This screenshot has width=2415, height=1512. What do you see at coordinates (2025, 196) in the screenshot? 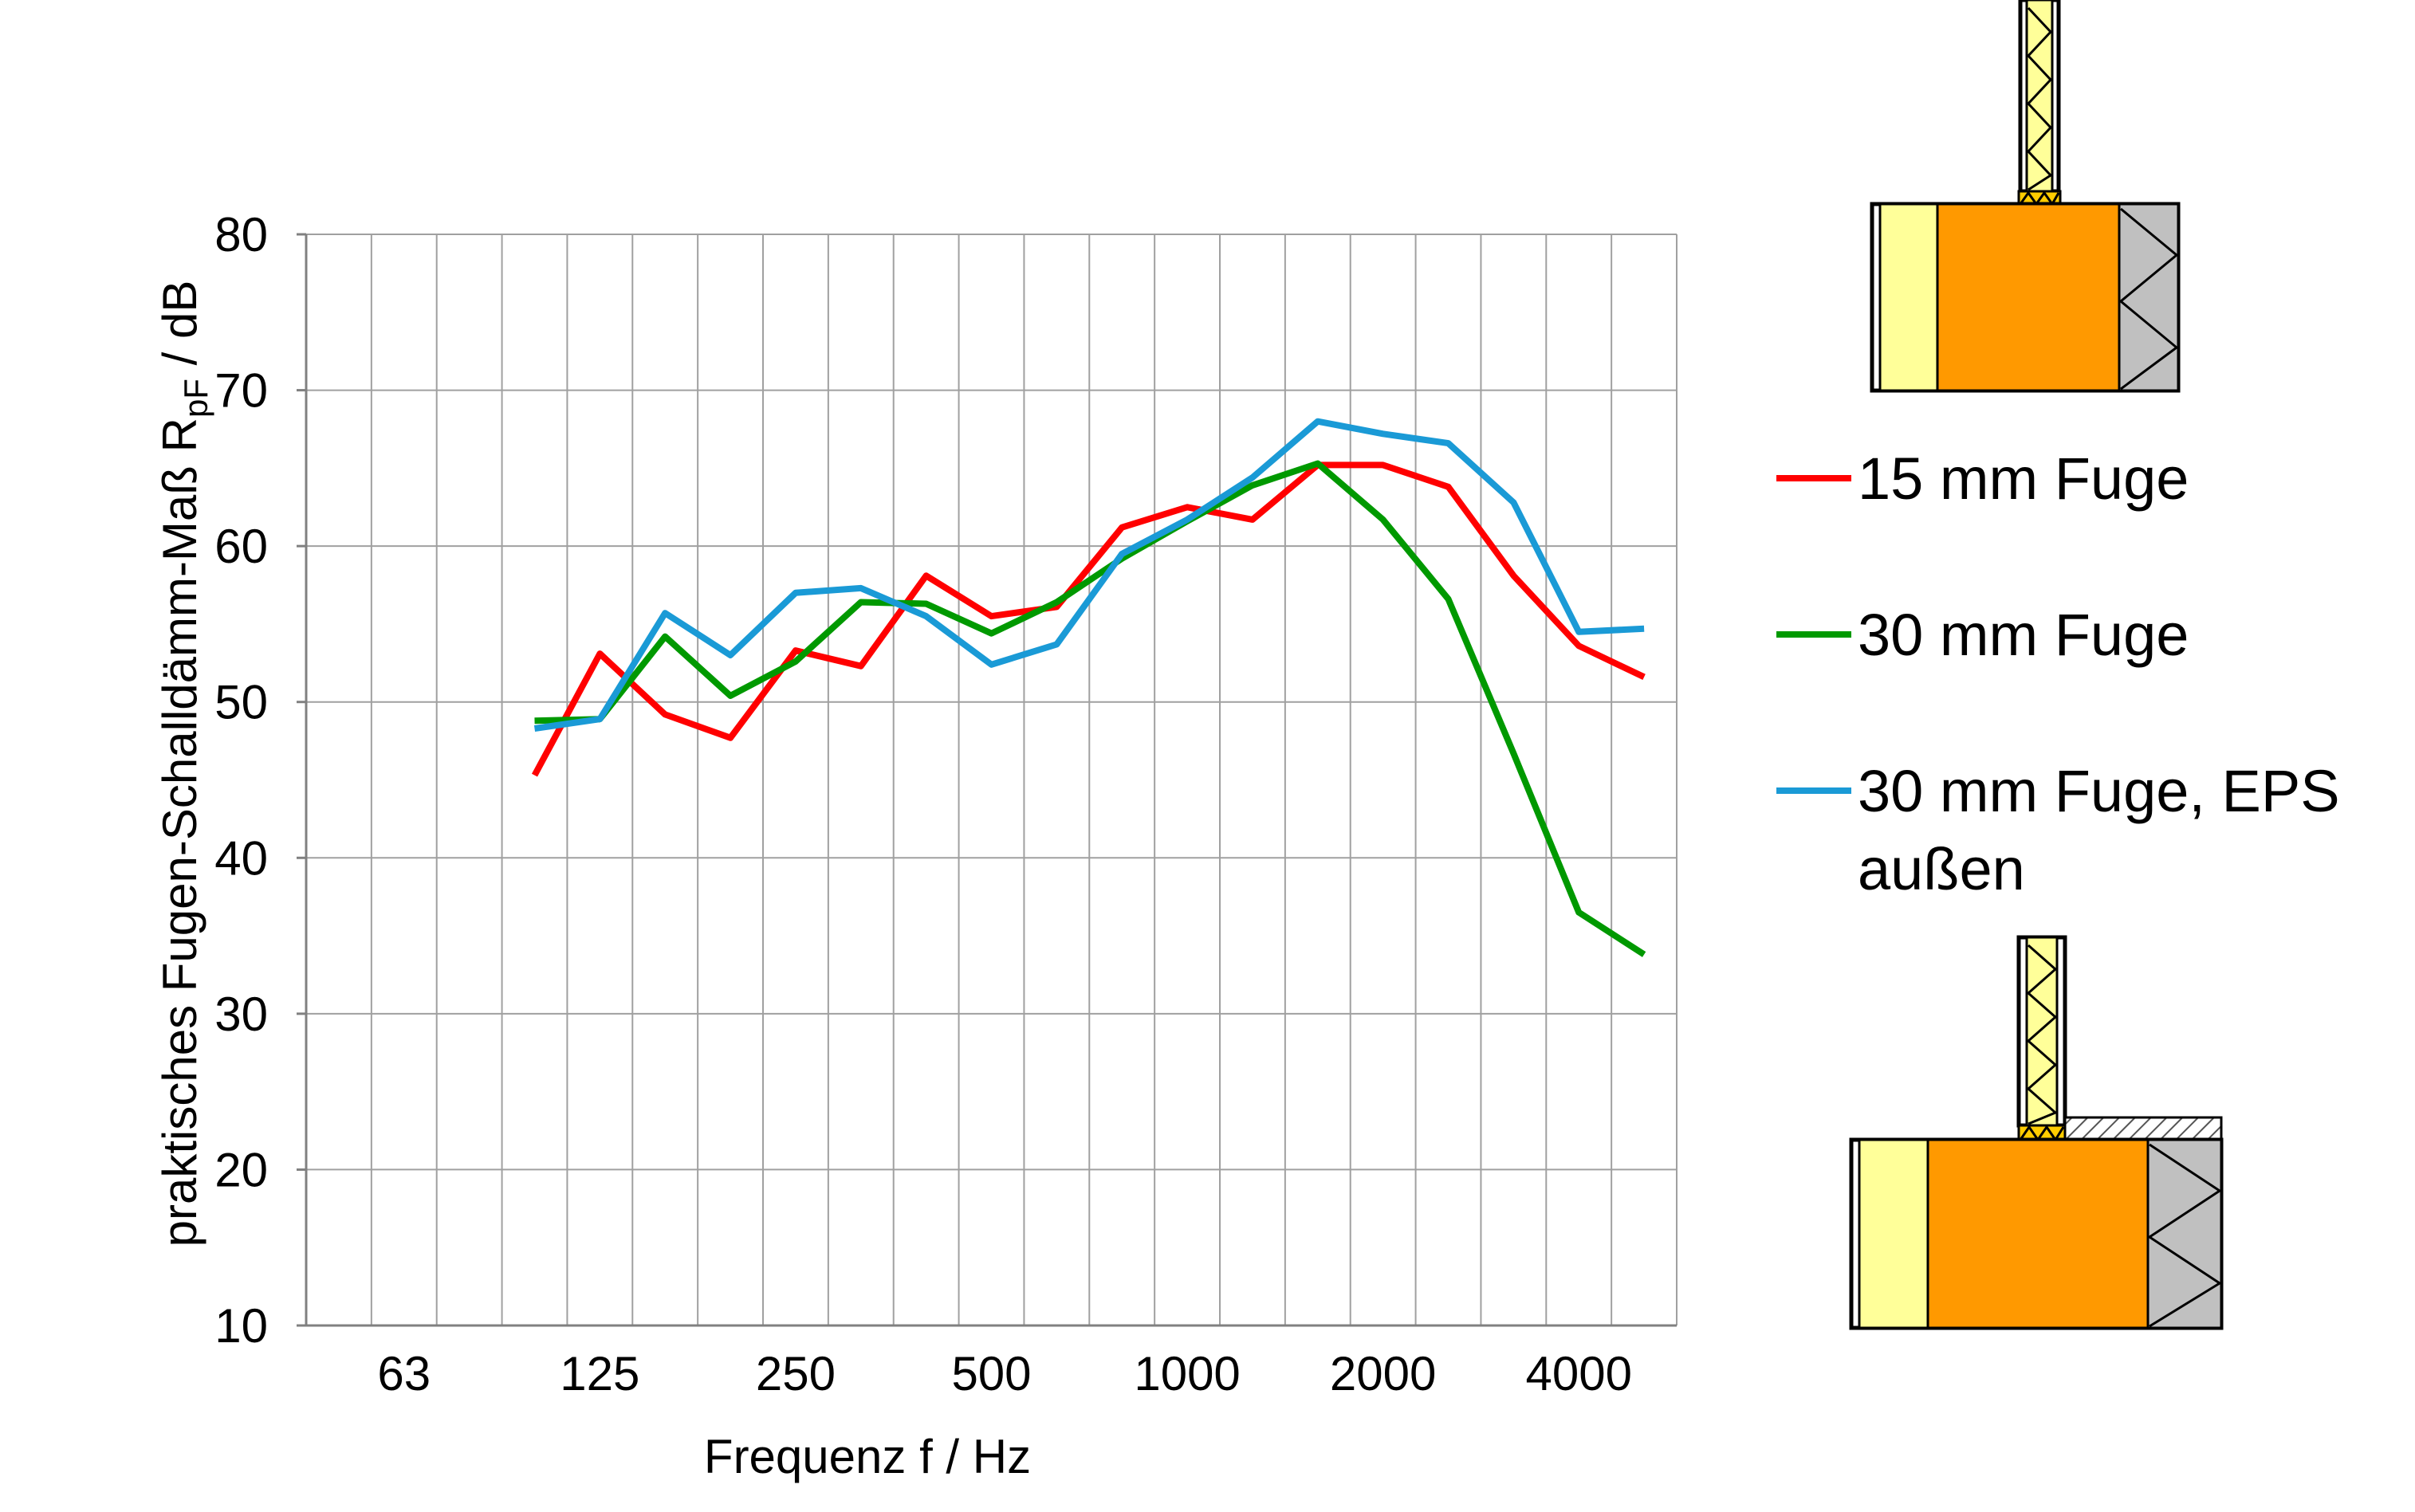
I see `joint-diagram-top` at bounding box center [2025, 196].